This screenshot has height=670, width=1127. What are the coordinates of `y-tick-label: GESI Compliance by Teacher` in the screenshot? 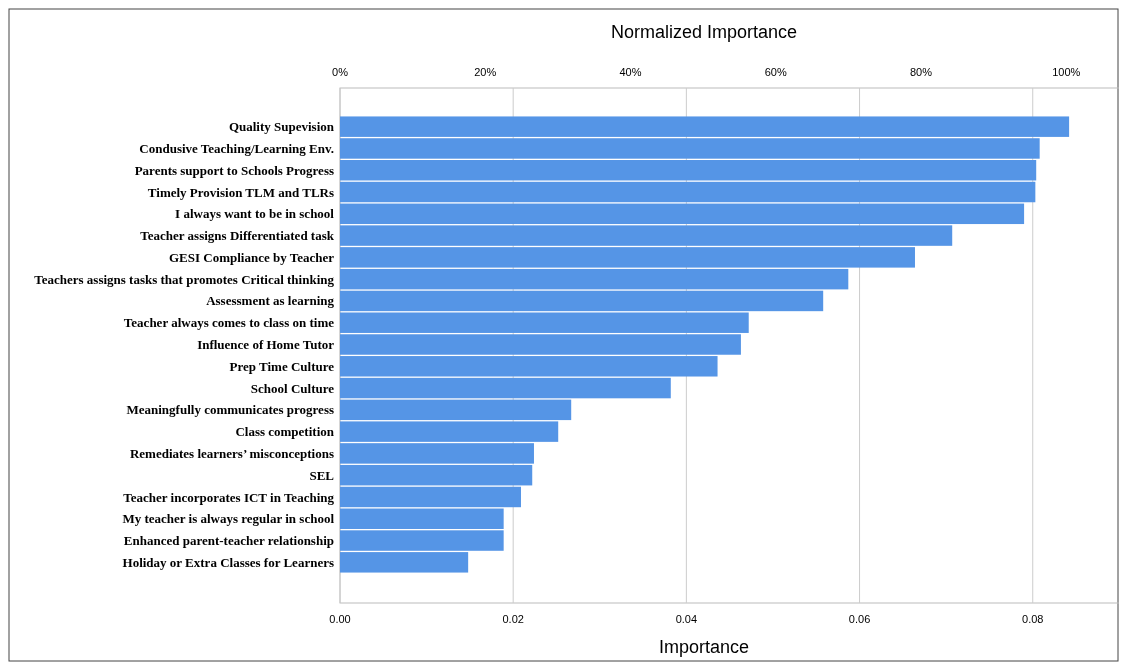 It's located at (251, 257).